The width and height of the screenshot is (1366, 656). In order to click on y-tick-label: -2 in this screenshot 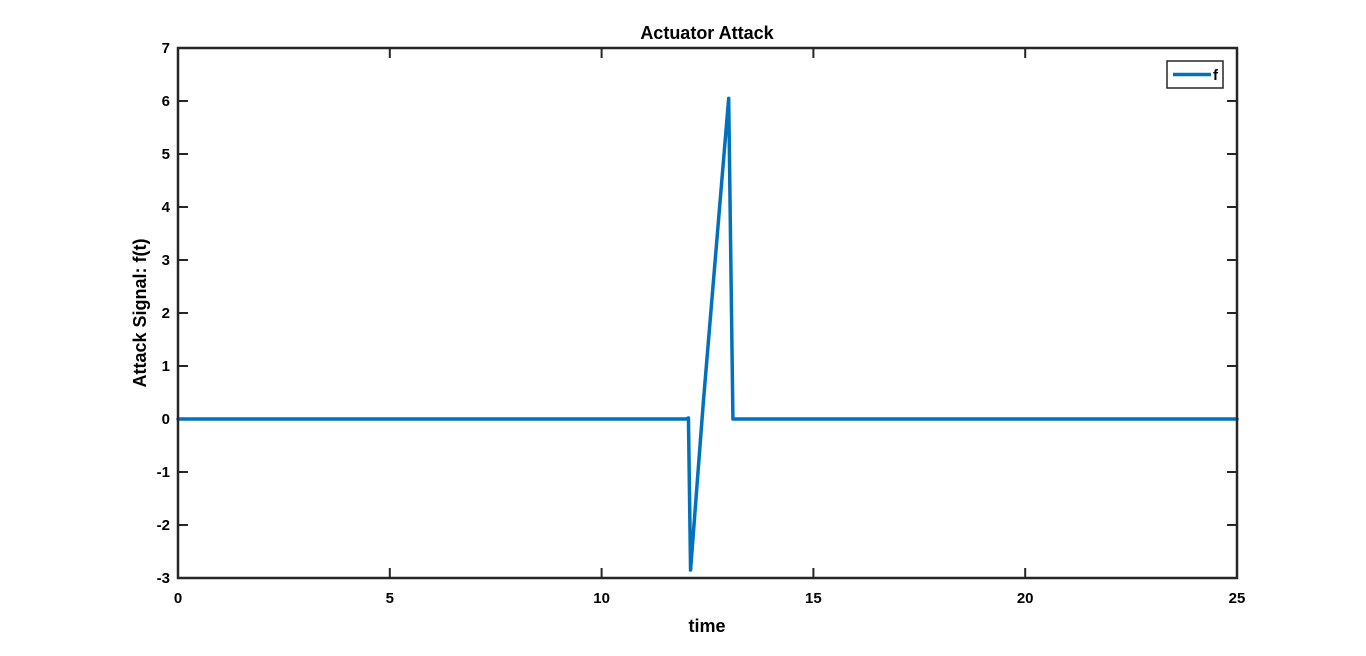, I will do `click(163, 525)`.